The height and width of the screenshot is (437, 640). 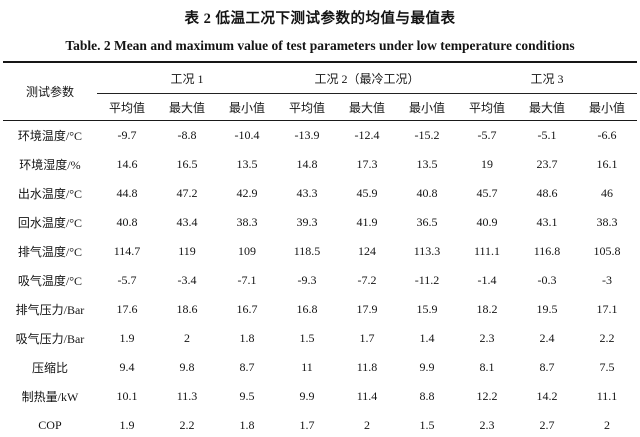 I want to click on group-header-condition-2: 工况 2（最冷工况）, so click(x=366, y=78).